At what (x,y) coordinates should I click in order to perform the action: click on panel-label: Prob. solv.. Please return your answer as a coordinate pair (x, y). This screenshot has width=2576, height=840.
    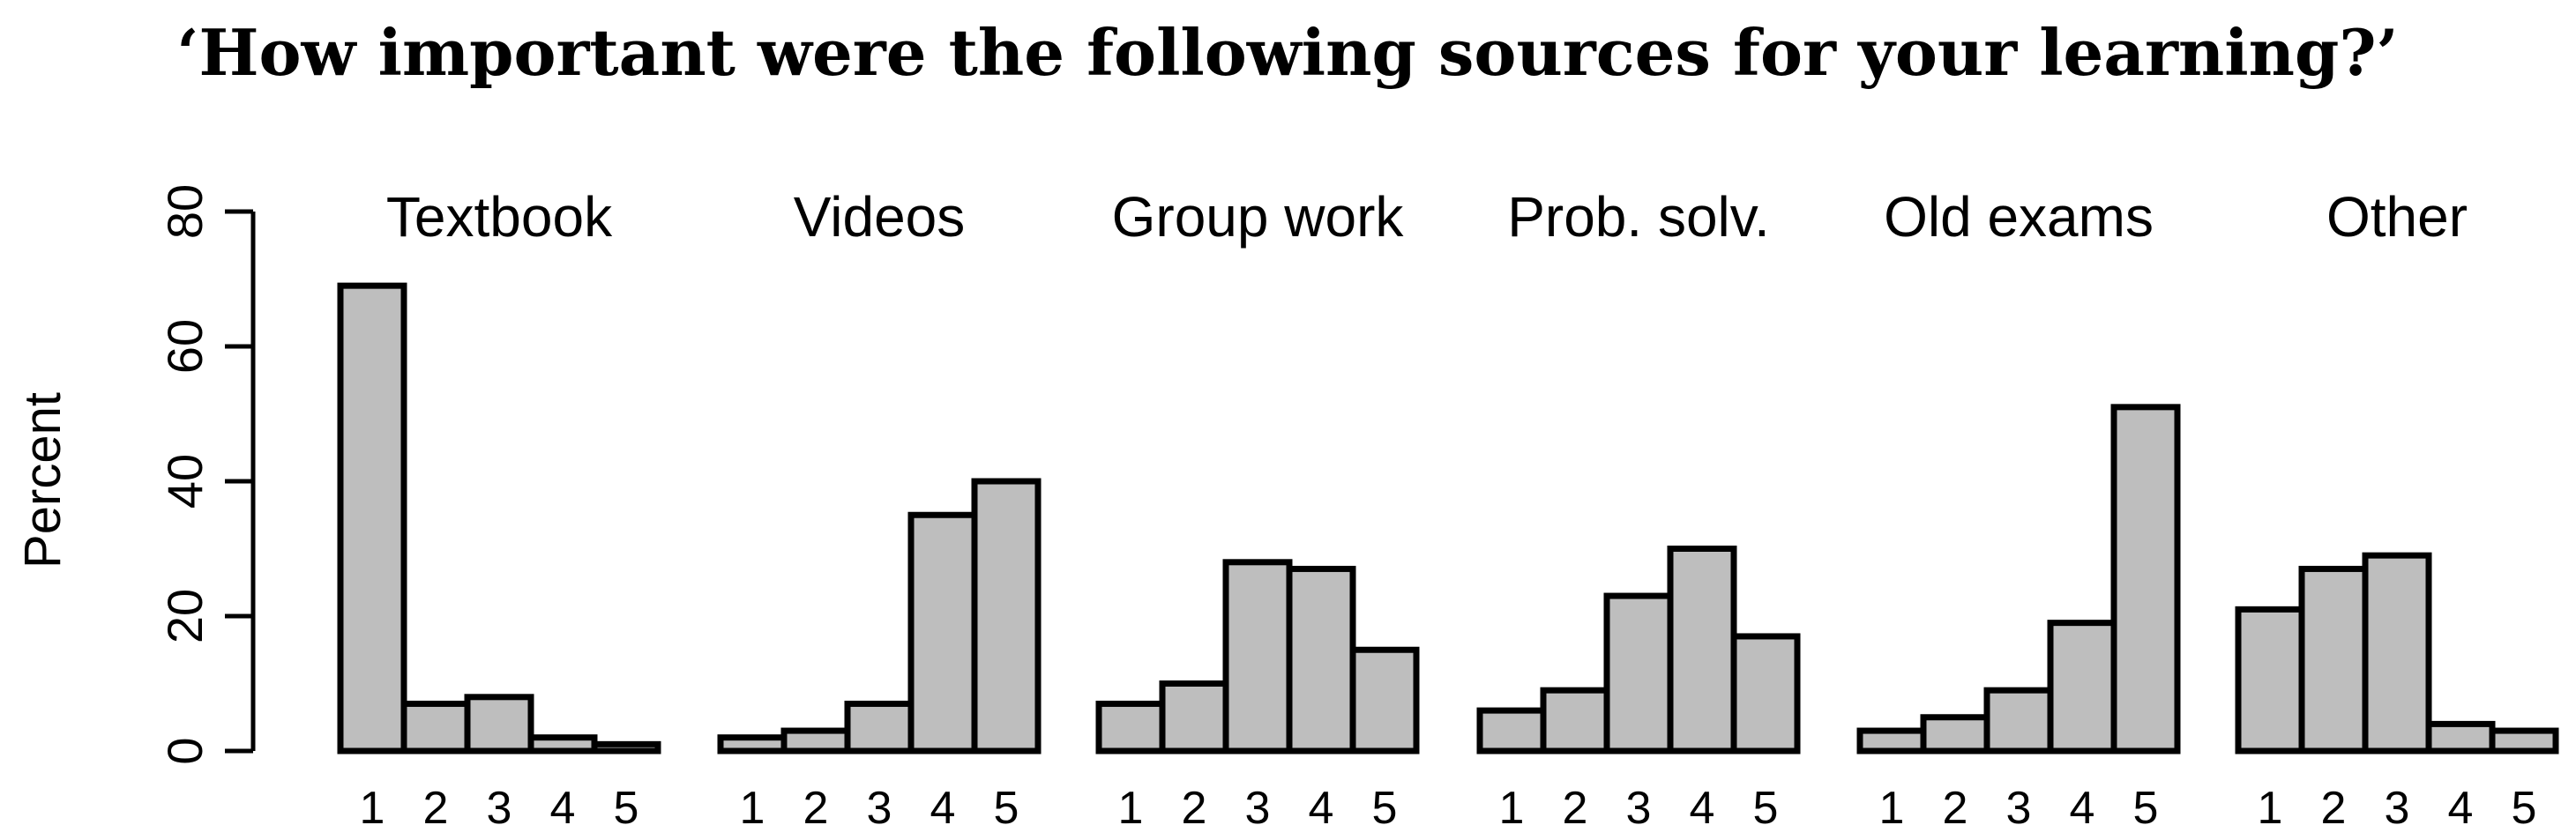
    Looking at the image, I should click on (1638, 217).